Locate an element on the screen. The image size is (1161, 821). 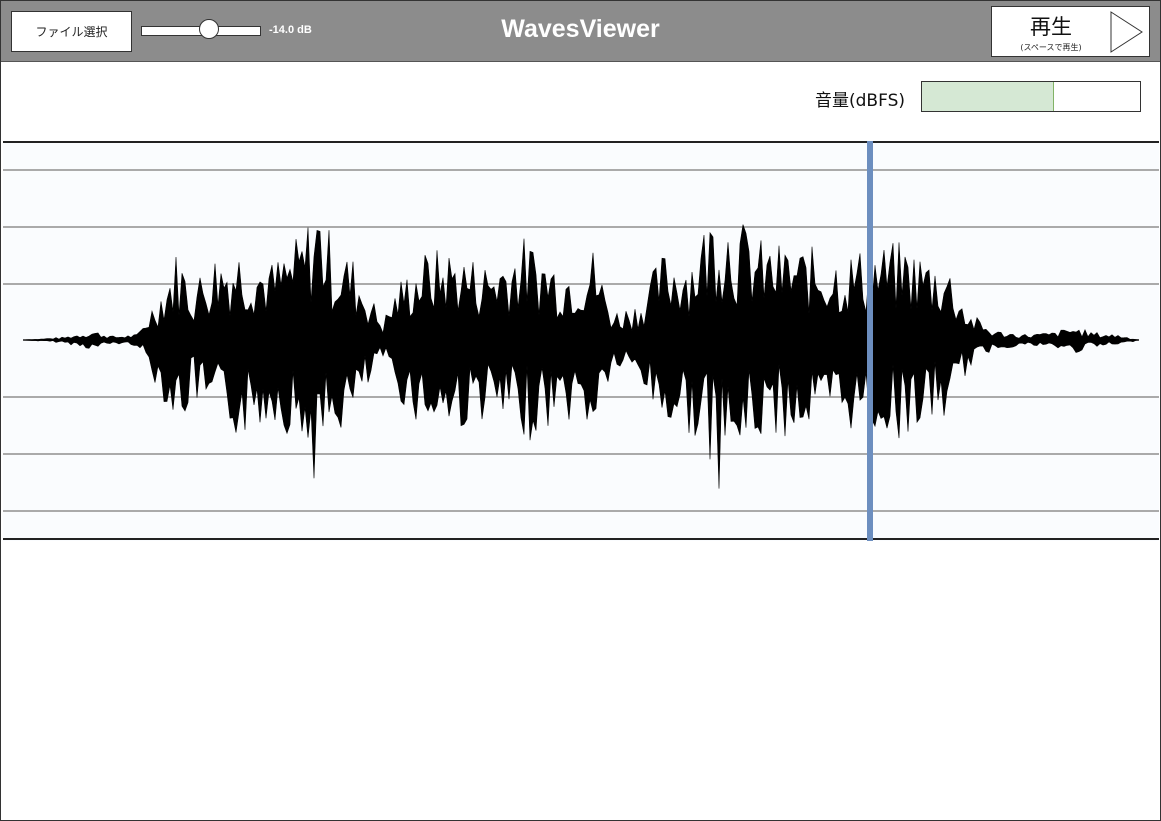
play-button-hint: (スペースで再生) is located at coordinates (1051, 47).